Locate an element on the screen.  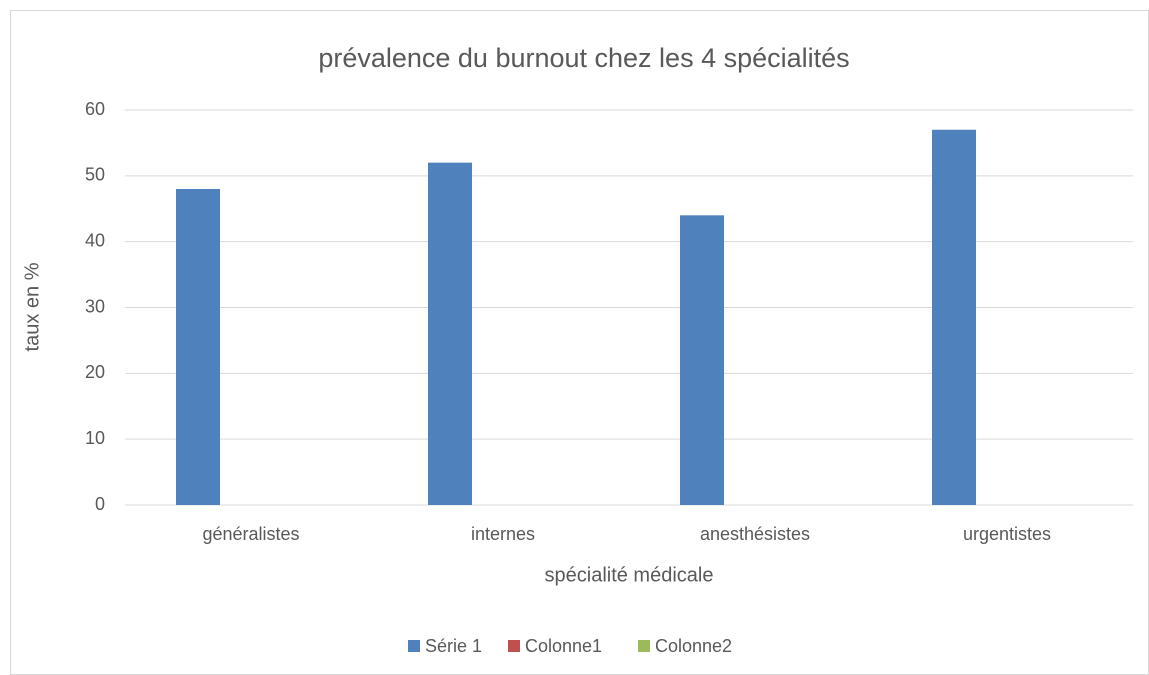
y-tick-label: 10 is located at coordinates (95, 438).